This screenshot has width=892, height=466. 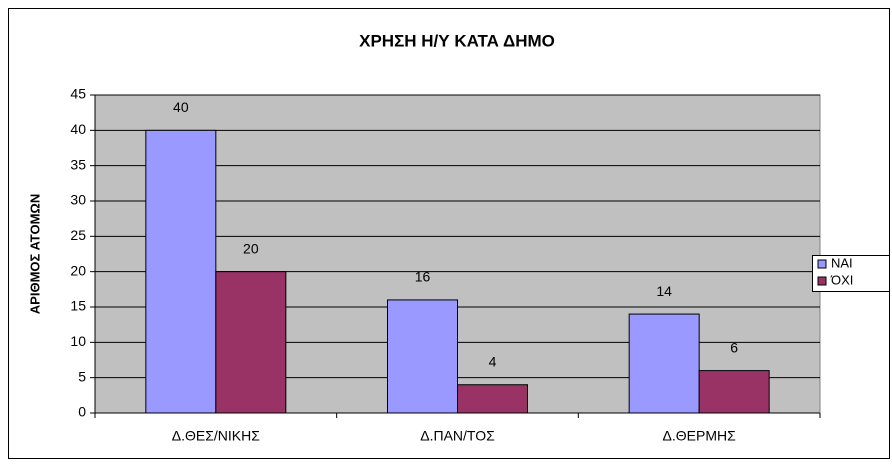 I want to click on value-label: 16, so click(x=423, y=277).